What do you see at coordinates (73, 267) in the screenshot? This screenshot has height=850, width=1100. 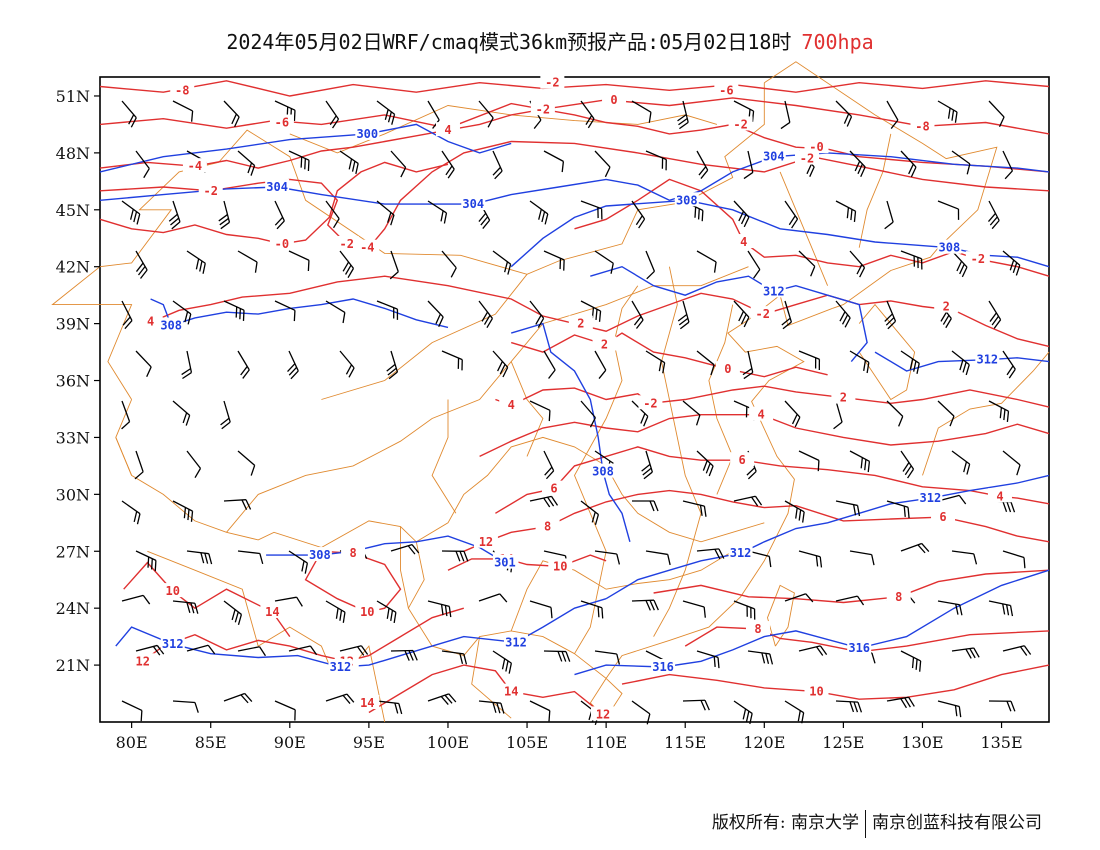 I see `lat-tick-label: 42N` at bounding box center [73, 267].